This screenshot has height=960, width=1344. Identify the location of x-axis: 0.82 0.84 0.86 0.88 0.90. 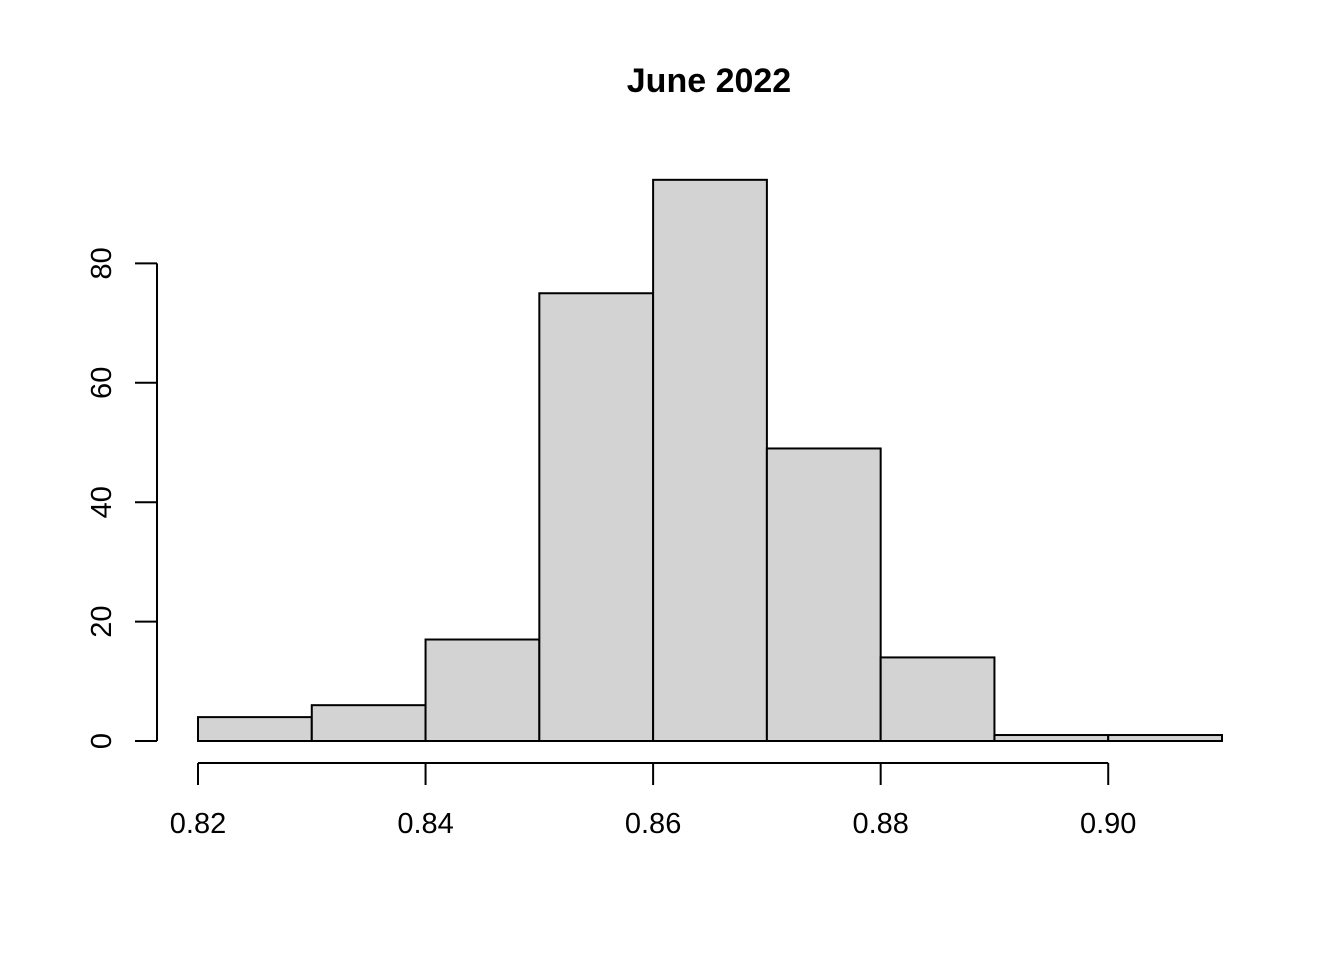
(653, 801).